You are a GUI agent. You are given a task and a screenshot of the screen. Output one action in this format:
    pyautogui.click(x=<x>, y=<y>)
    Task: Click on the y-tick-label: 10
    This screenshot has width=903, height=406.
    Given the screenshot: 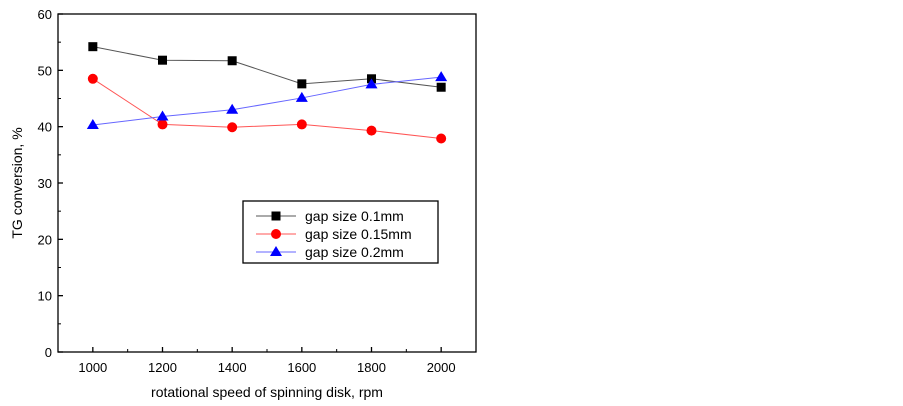 What is the action you would take?
    pyautogui.click(x=45, y=296)
    